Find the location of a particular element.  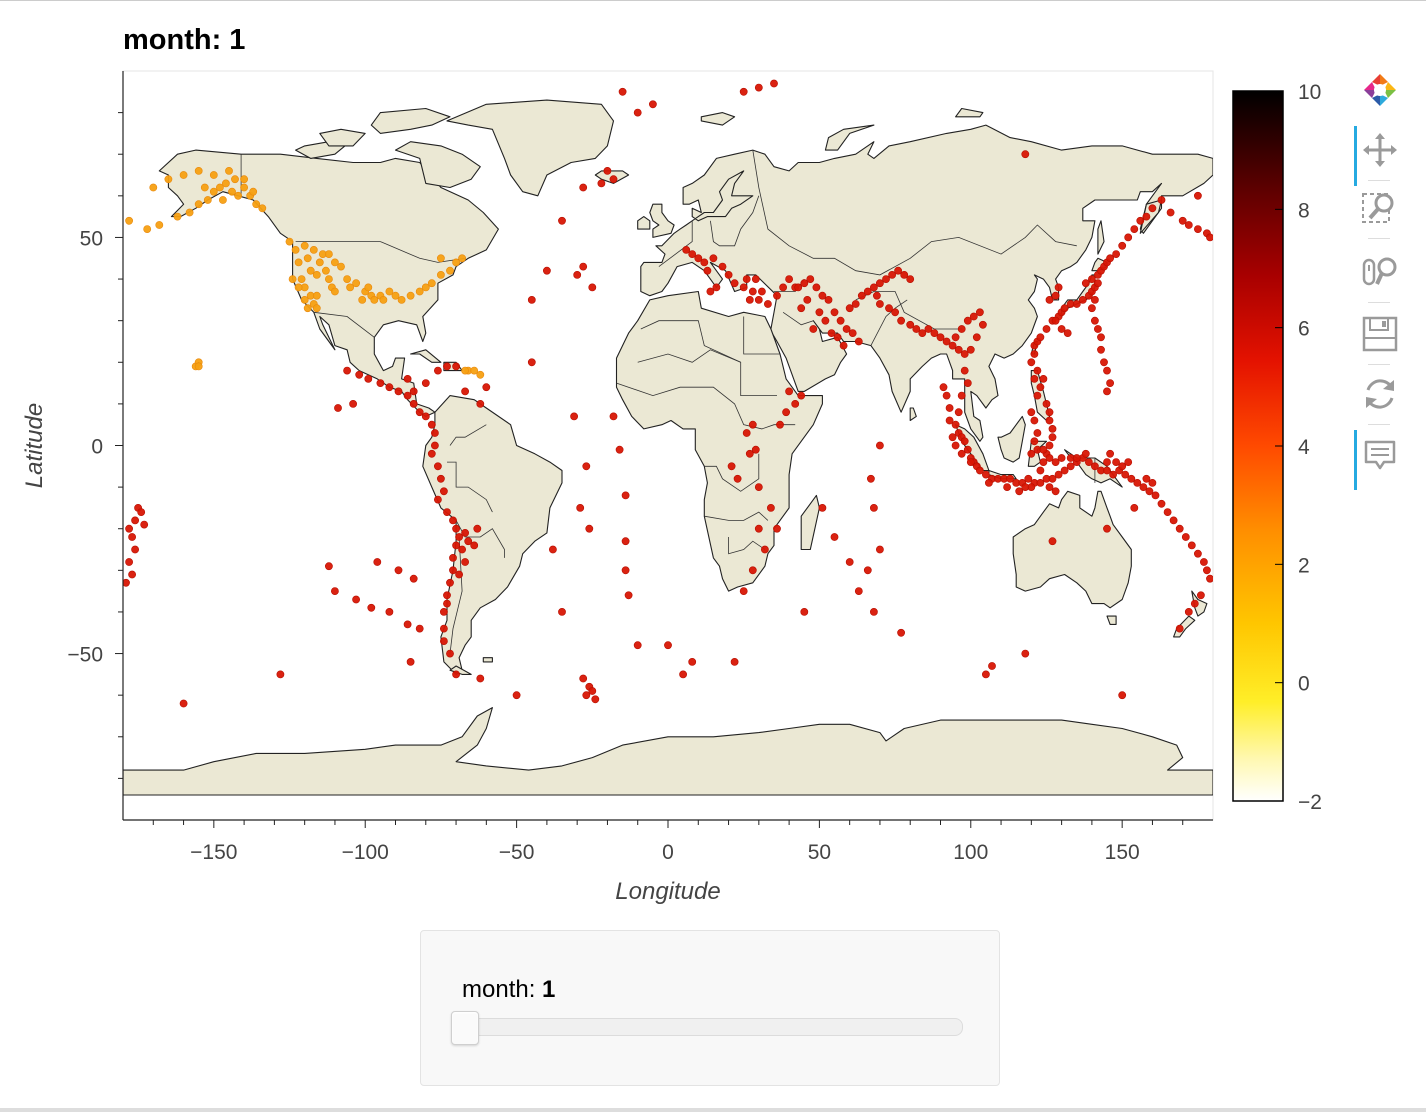

wheel-zoom-icon is located at coordinates (1379, 271).